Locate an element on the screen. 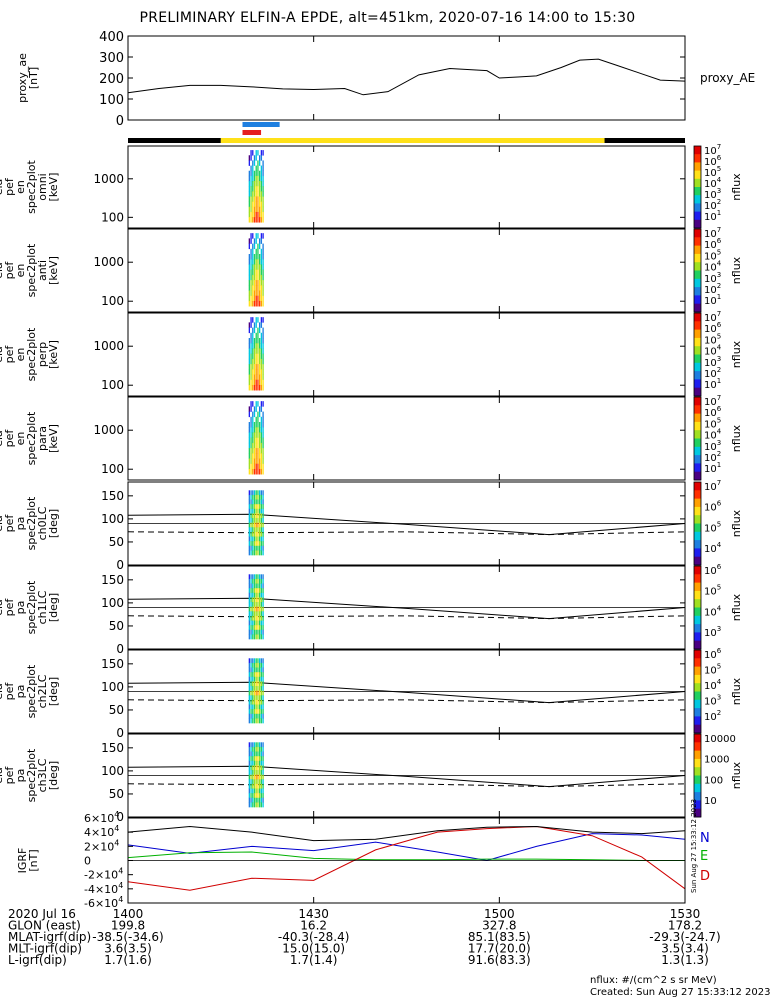 The image size is (775, 1000). colorbar-label-pa_ch1: nflux is located at coordinates (736, 607).